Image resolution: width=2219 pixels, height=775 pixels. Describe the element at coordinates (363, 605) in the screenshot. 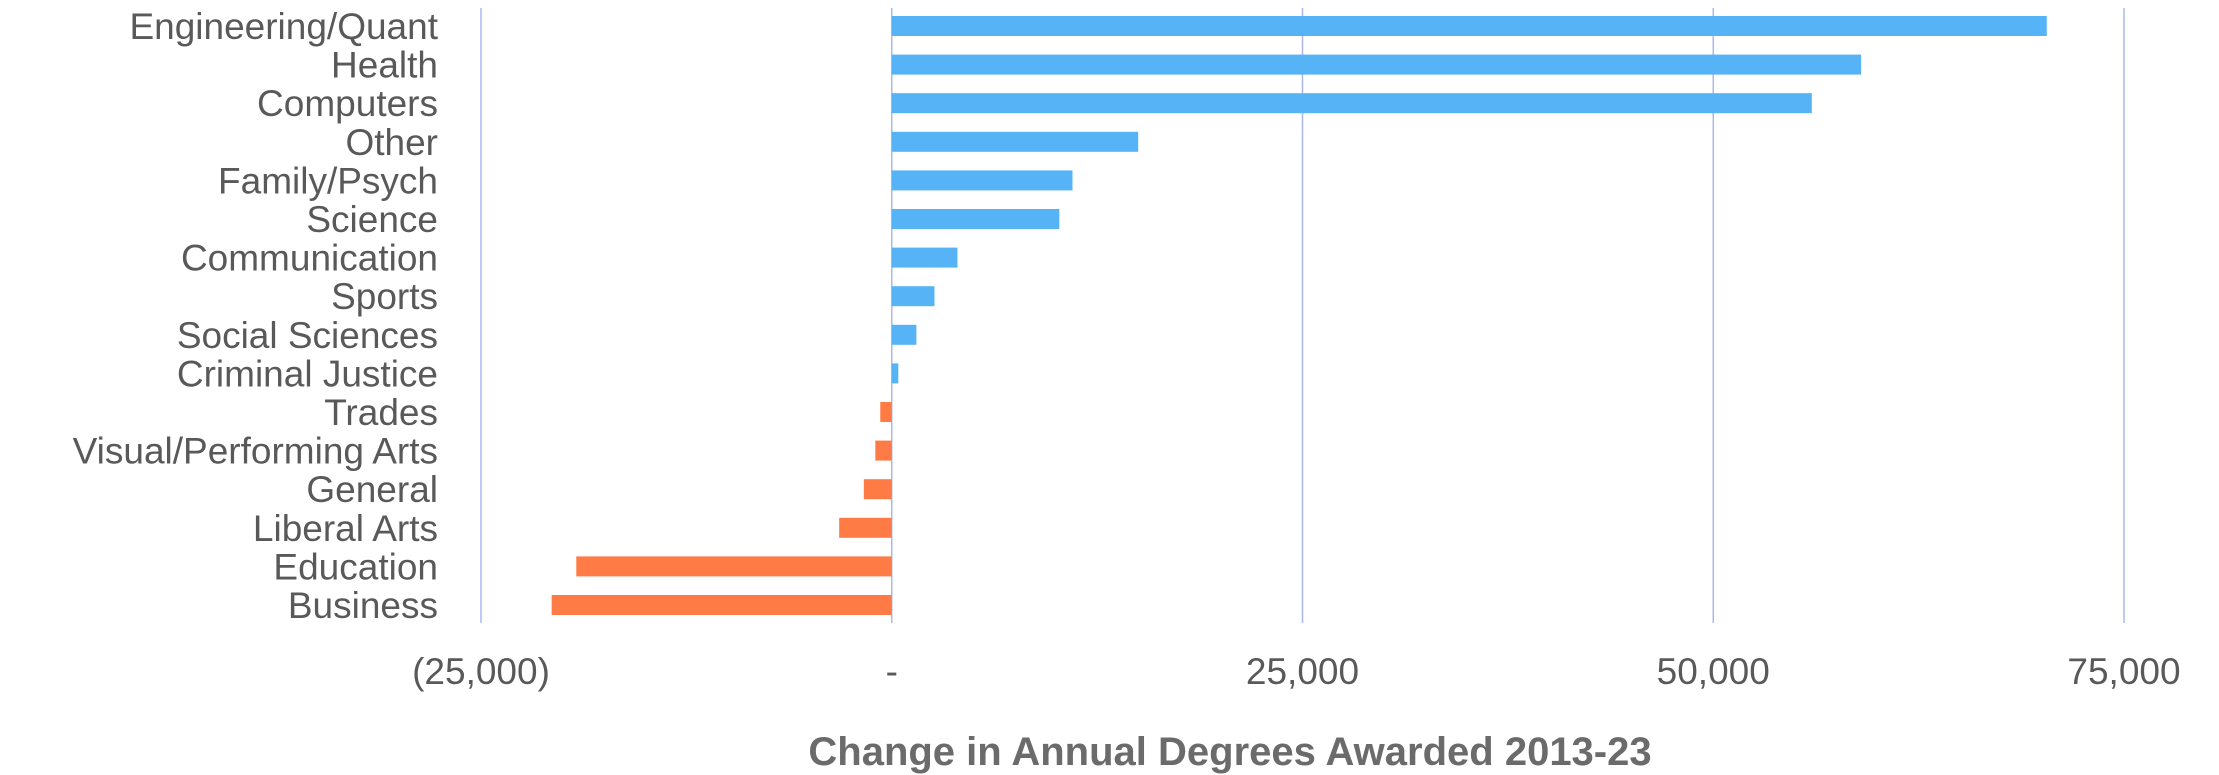

I see `category-label: Business` at that location.